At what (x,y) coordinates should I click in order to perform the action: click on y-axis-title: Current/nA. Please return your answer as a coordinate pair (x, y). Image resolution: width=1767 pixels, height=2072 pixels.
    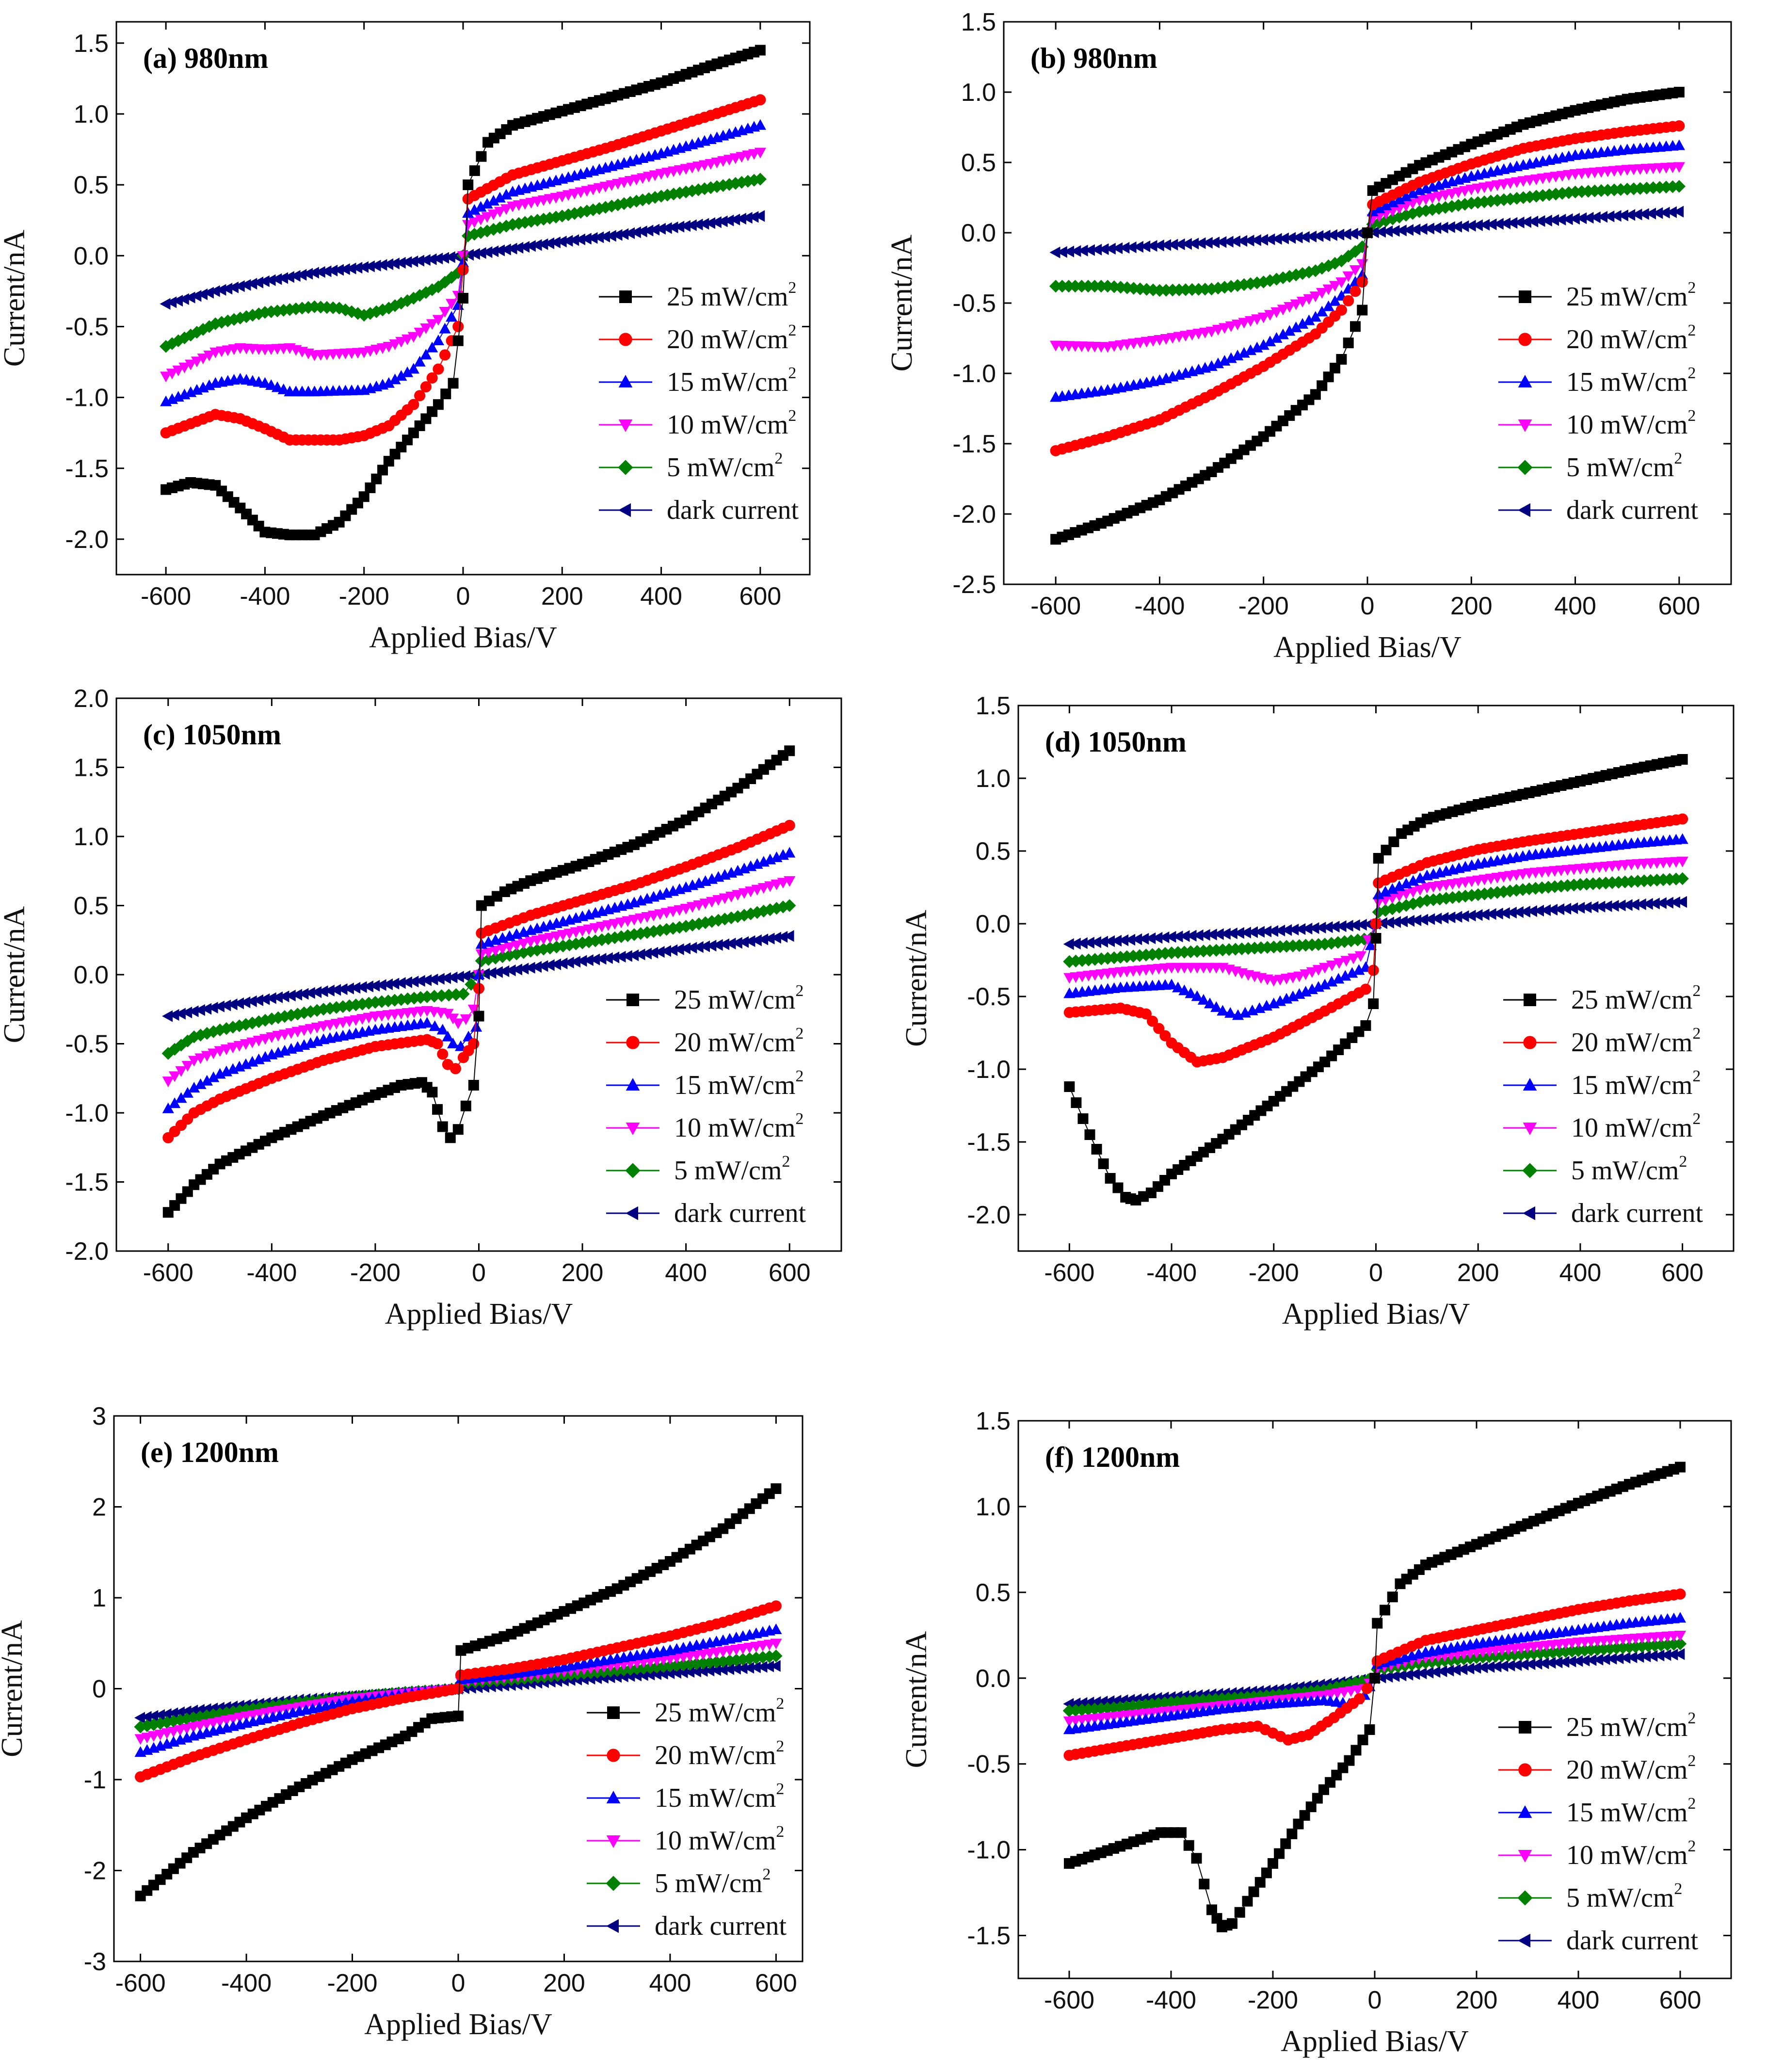
    Looking at the image, I should click on (916, 978).